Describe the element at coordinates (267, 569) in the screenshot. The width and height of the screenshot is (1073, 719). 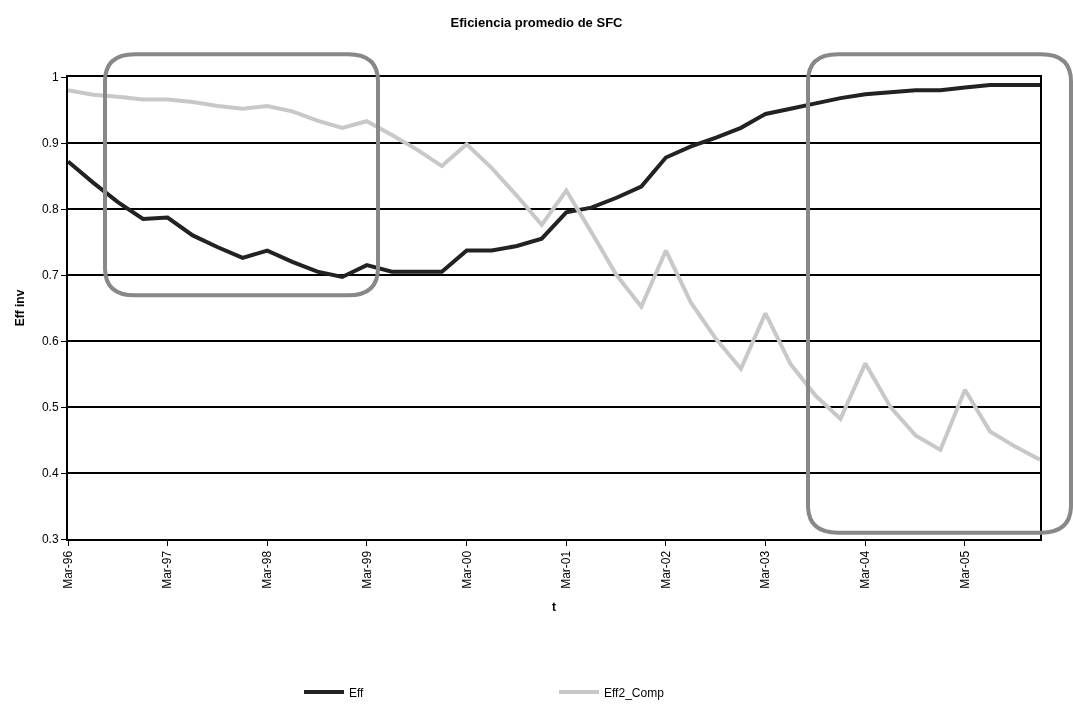
I see `x-tick-label: Mar-98` at that location.